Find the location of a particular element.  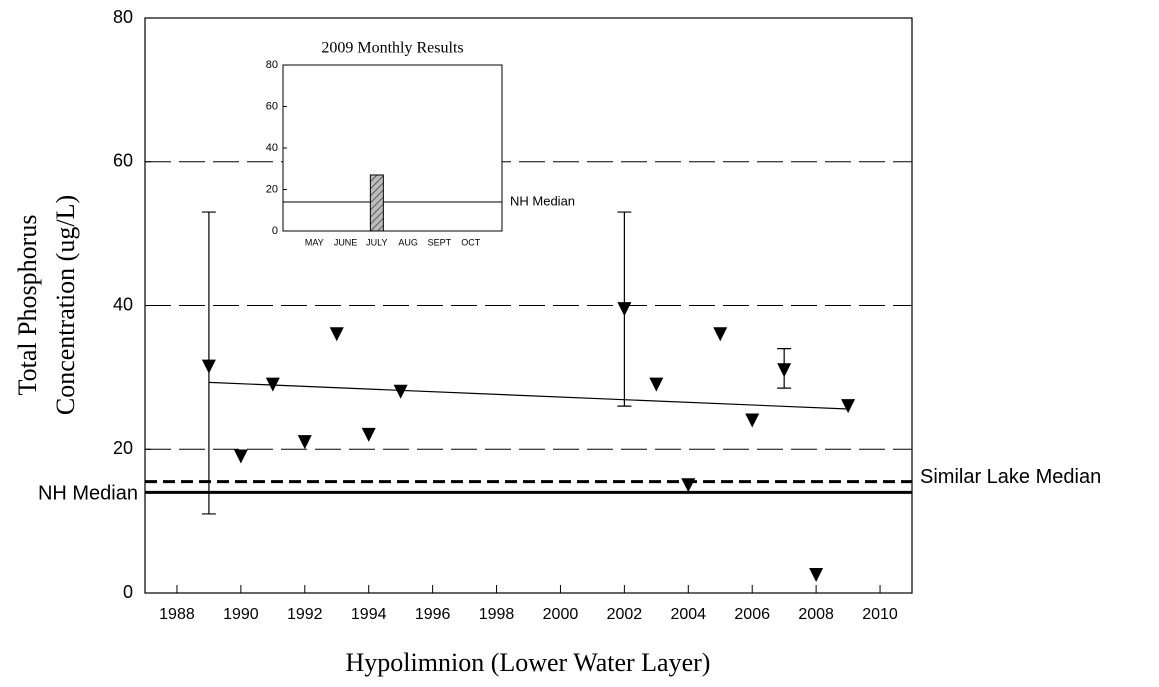

x-tick-label: JULY is located at coordinates (376, 242).